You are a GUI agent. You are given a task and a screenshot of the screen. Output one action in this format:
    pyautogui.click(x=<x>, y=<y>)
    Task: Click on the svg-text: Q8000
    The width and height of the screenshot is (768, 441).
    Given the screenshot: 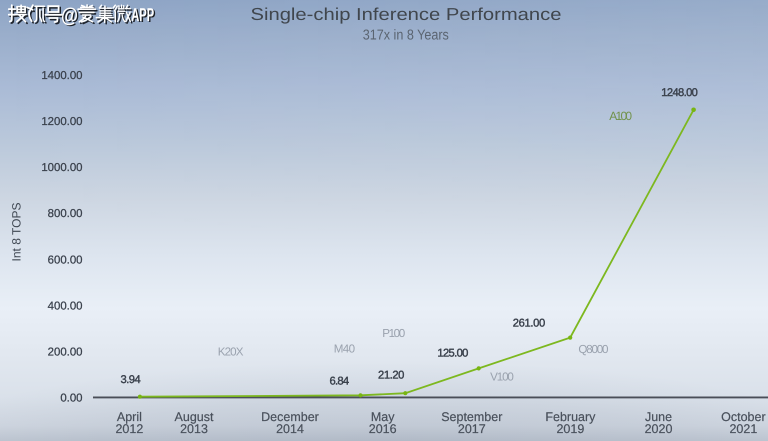 What is the action you would take?
    pyautogui.click(x=593, y=349)
    